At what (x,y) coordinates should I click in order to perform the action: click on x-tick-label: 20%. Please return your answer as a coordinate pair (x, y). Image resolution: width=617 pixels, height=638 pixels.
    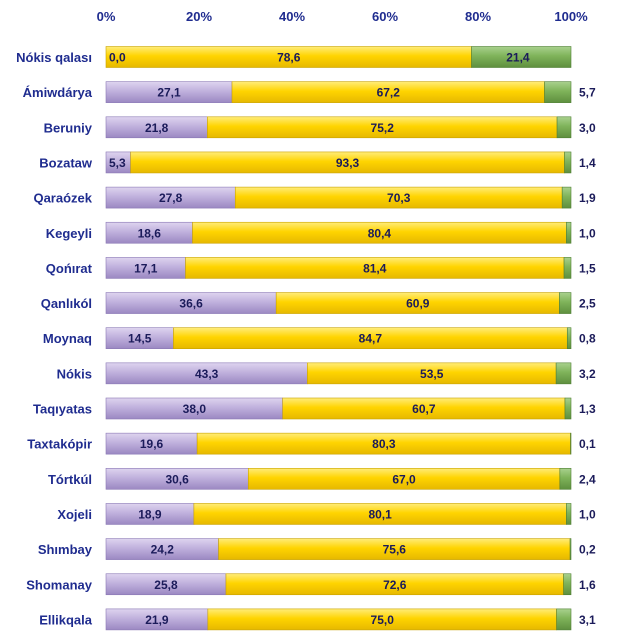
    Looking at the image, I should click on (199, 16).